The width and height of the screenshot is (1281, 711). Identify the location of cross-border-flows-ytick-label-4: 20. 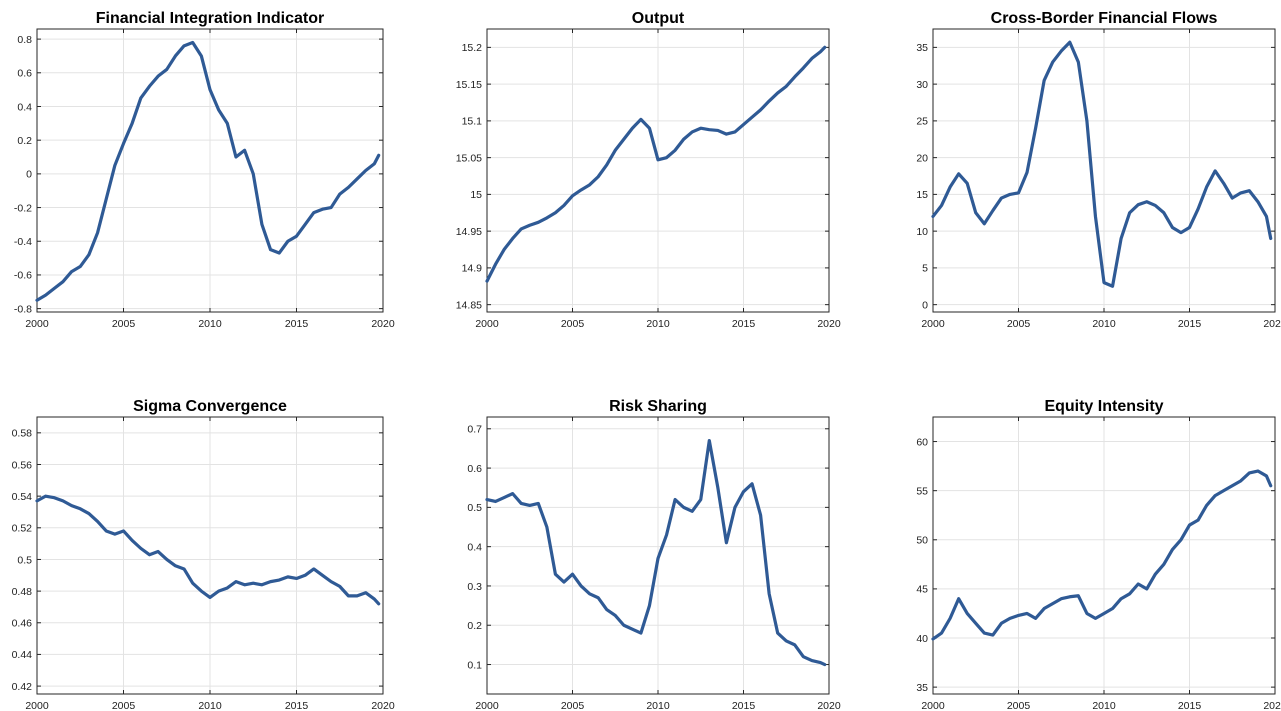
(922, 158).